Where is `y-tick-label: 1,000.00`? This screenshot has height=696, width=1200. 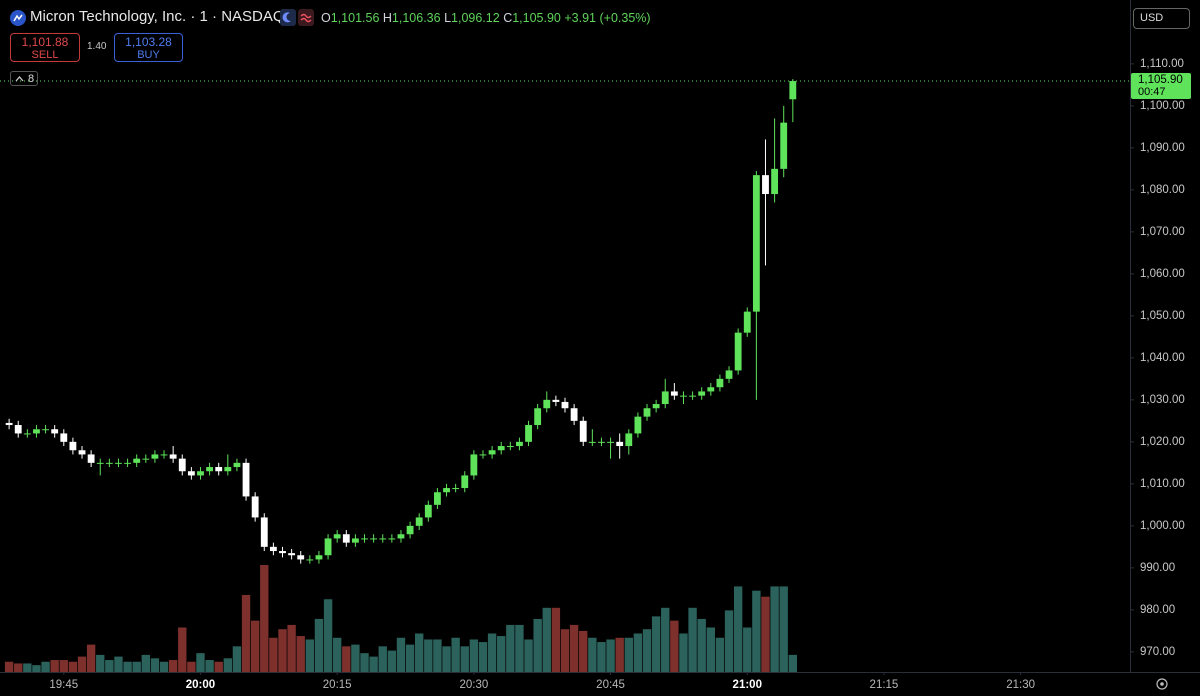
y-tick-label: 1,000.00 is located at coordinates (1162, 526).